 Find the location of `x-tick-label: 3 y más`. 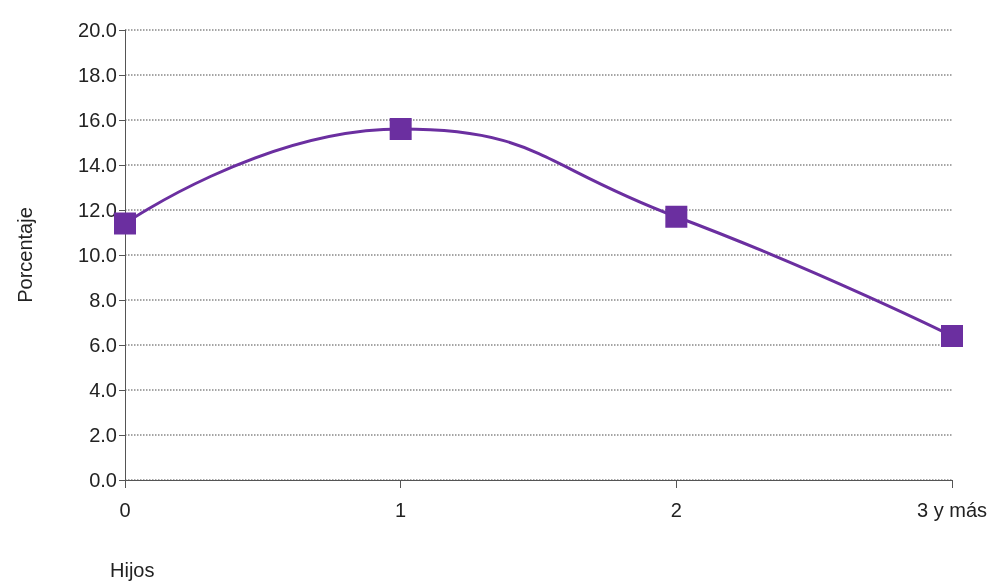

x-tick-label: 3 y más is located at coordinates (952, 510).